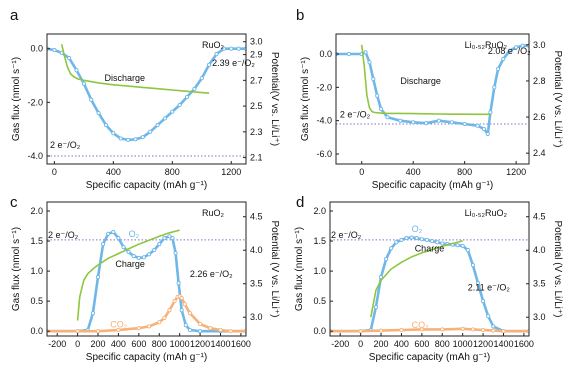  What do you see at coordinates (14, 202) in the screenshot?
I see `panel-letter: c` at bounding box center [14, 202].